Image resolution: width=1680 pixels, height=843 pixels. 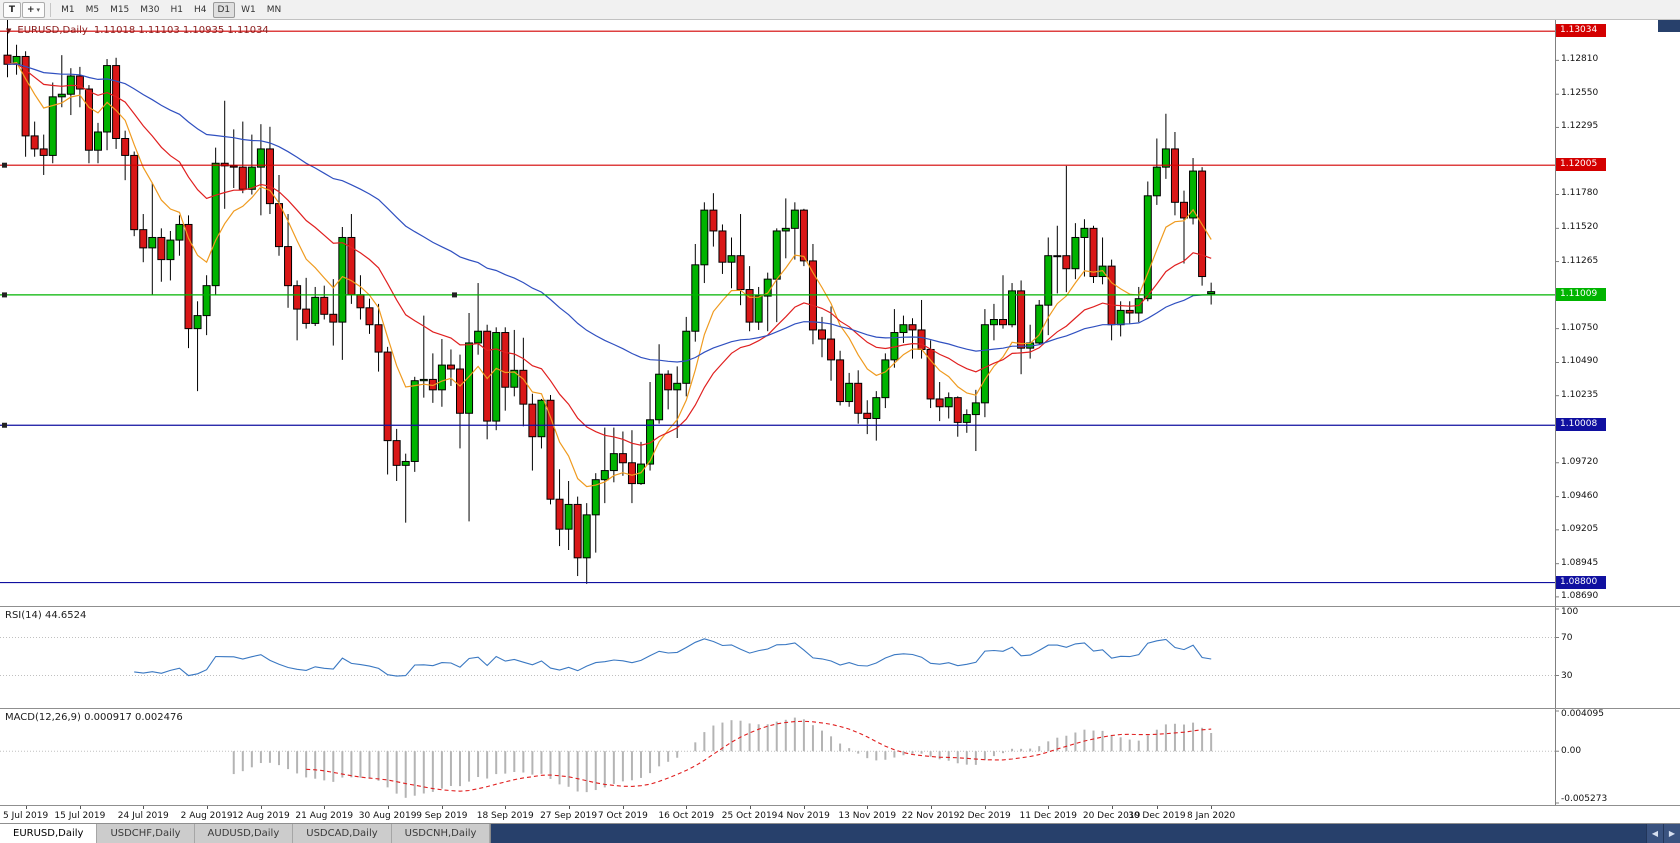 I want to click on price-scale-label: 1.10750, so click(x=1580, y=327).